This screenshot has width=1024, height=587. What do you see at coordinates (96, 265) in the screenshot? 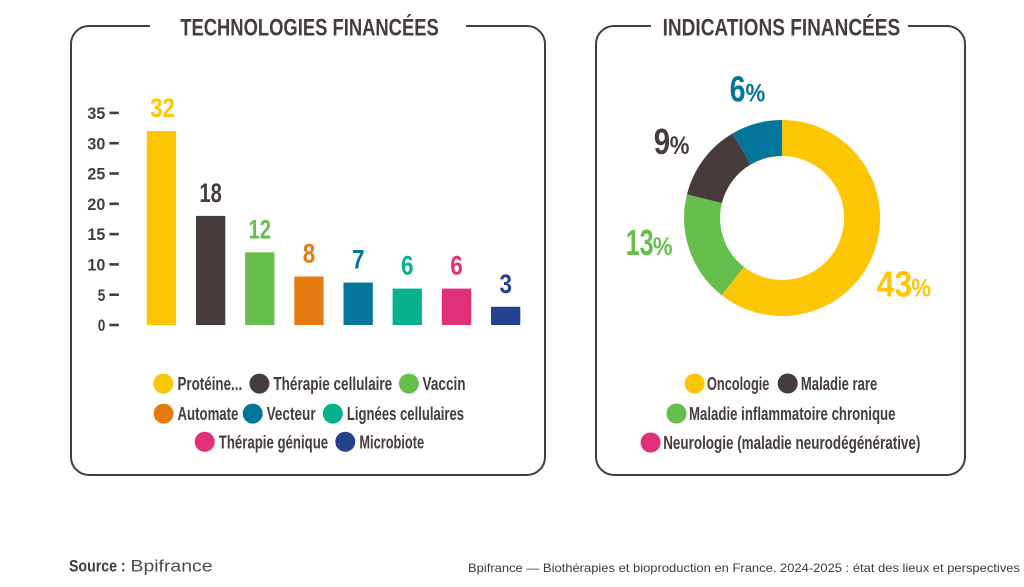
I see `svg-text: 10` at bounding box center [96, 265].